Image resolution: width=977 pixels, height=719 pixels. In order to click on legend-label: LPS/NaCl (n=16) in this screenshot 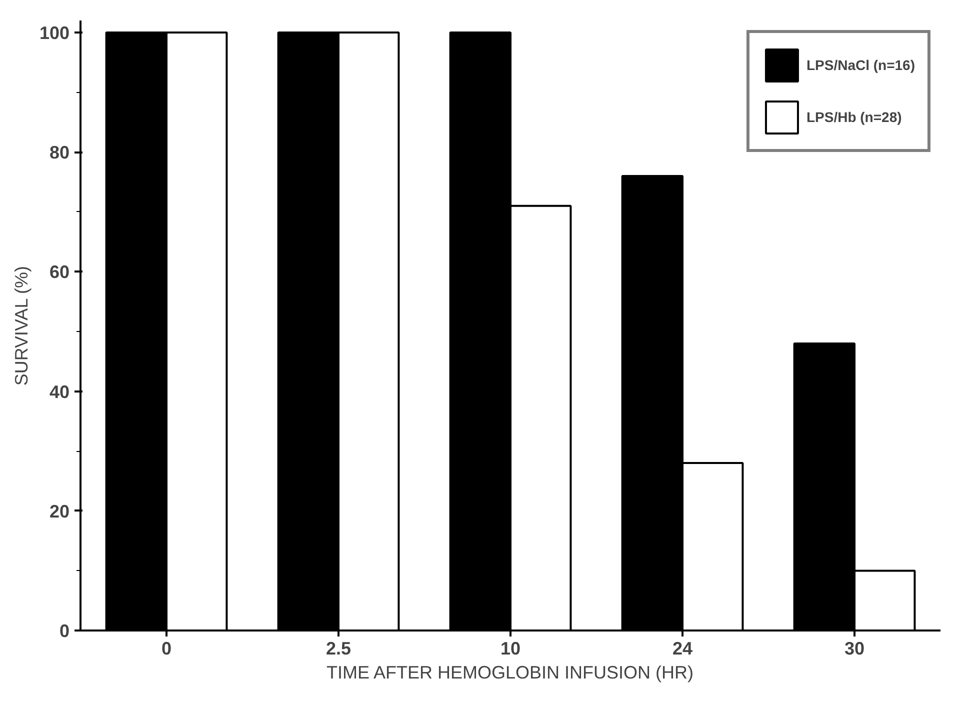, I will do `click(860, 65)`.